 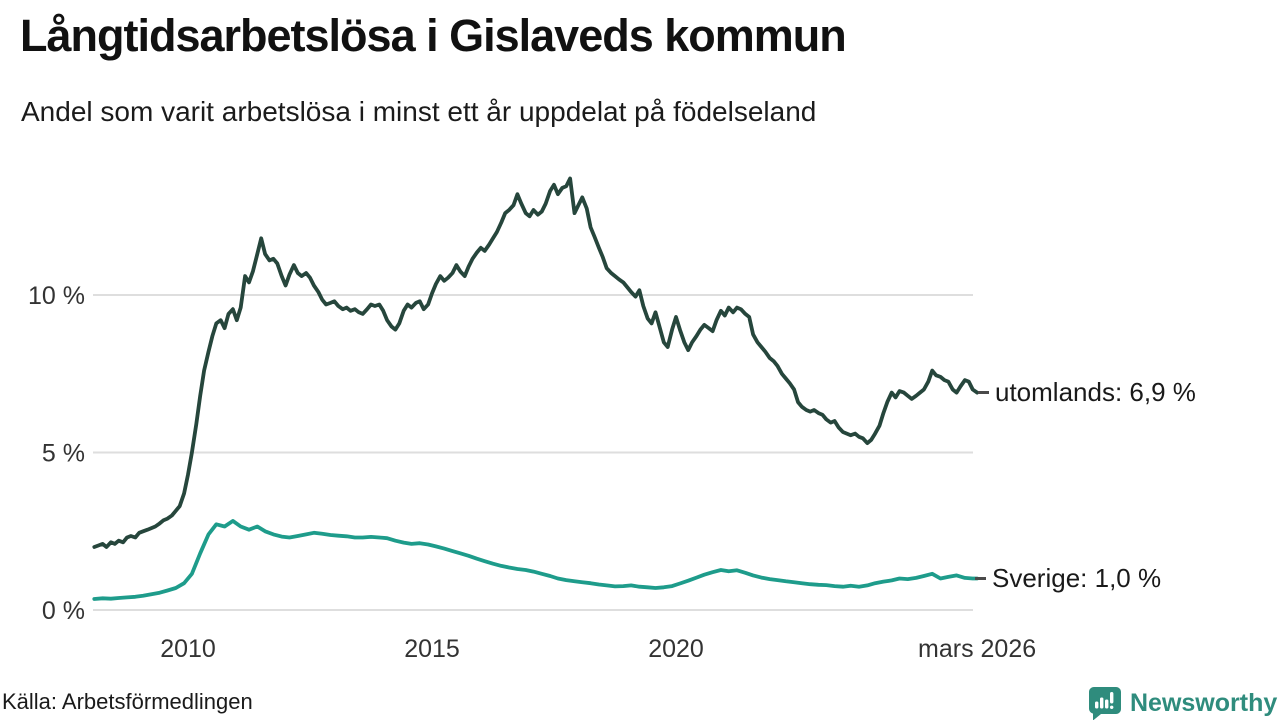 What do you see at coordinates (432, 649) in the screenshot?
I see `x-tick-label-2015: 2015` at bounding box center [432, 649].